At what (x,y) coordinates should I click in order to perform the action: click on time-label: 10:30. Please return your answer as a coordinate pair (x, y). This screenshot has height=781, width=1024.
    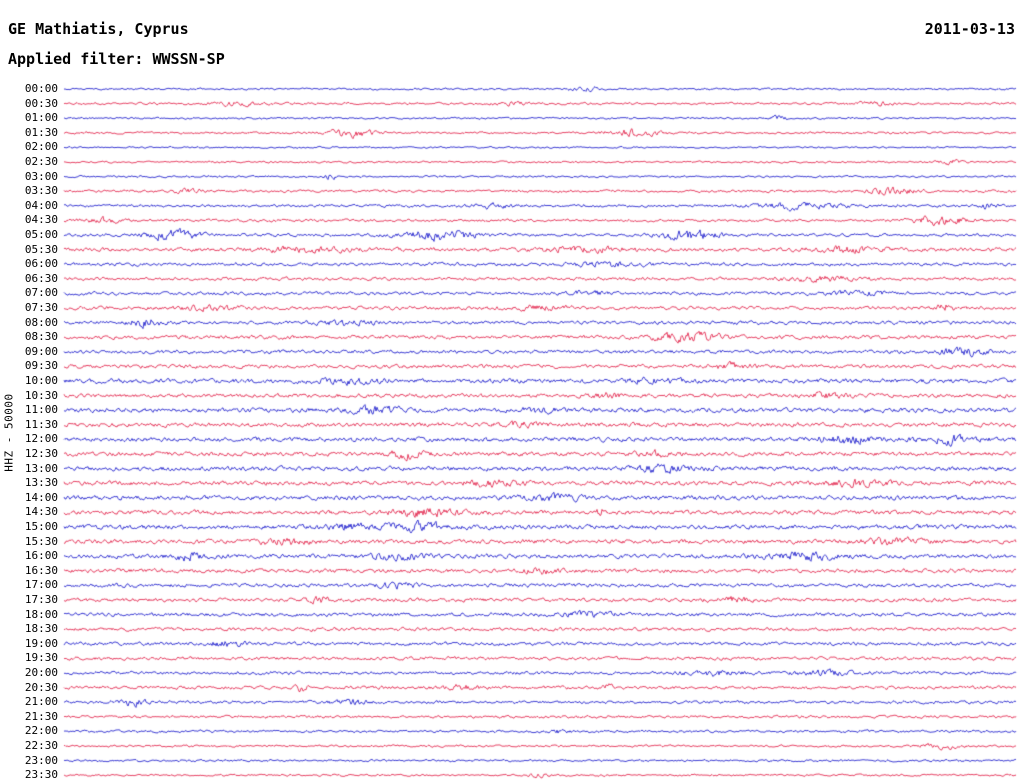
    Looking at the image, I should click on (41, 395).